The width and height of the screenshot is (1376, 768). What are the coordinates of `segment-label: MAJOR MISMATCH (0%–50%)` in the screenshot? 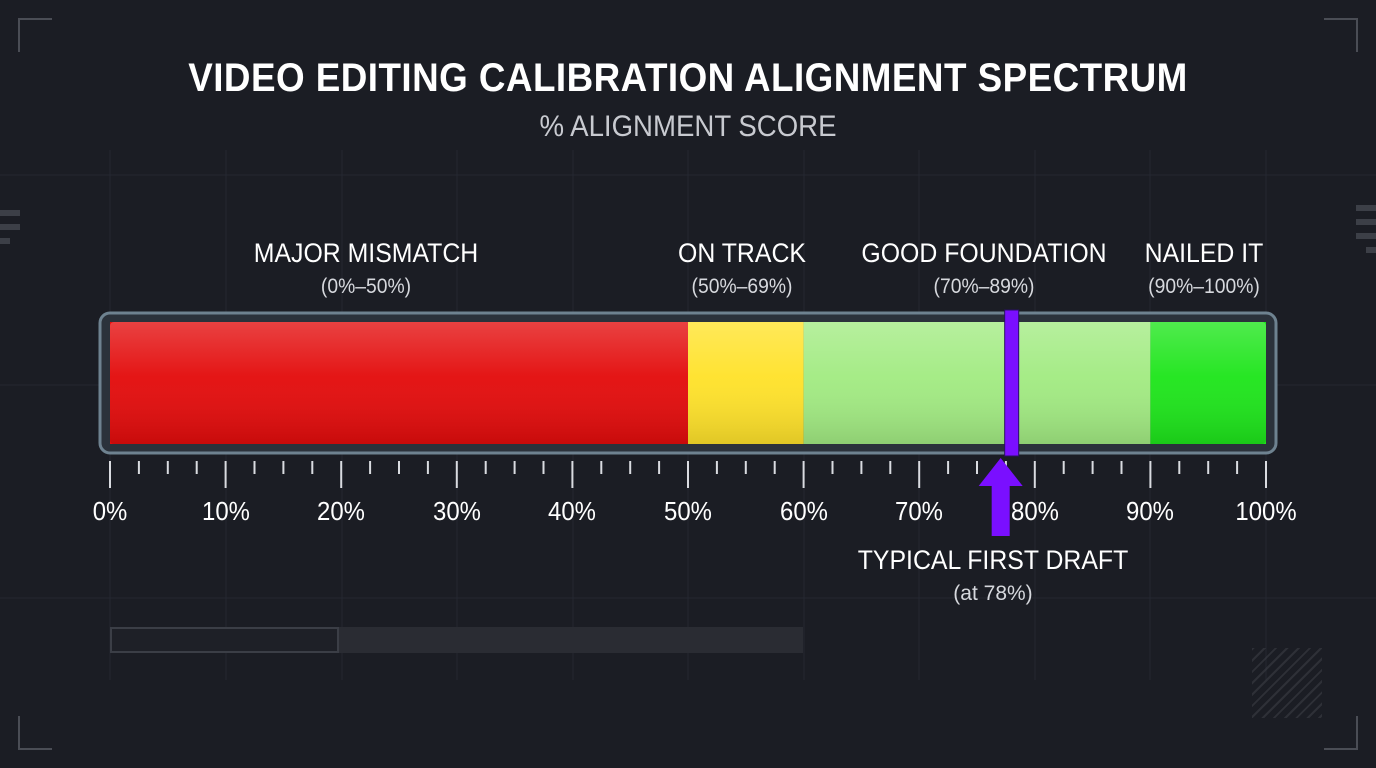 It's located at (366, 268).